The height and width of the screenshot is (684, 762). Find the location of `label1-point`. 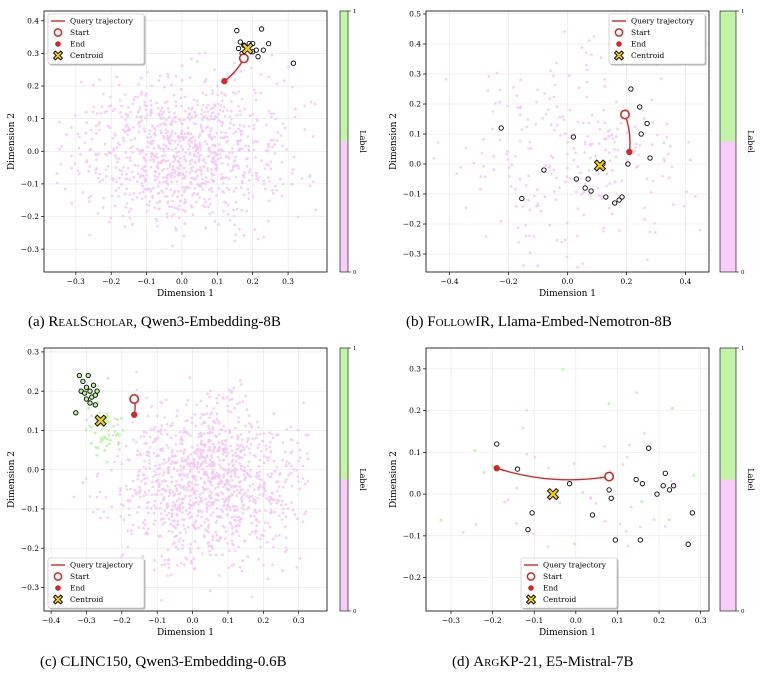

label1-point is located at coordinates (121, 418).